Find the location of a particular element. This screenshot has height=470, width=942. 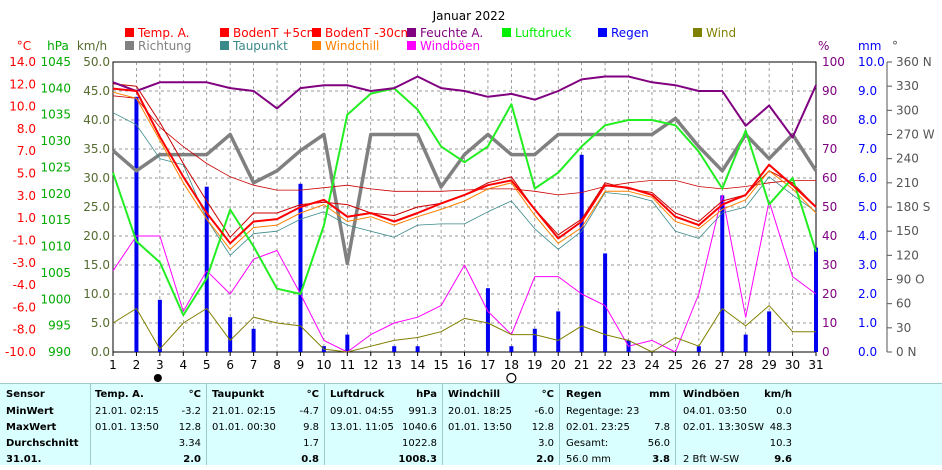

x-tick-label: 19 is located at coordinates (534, 365).